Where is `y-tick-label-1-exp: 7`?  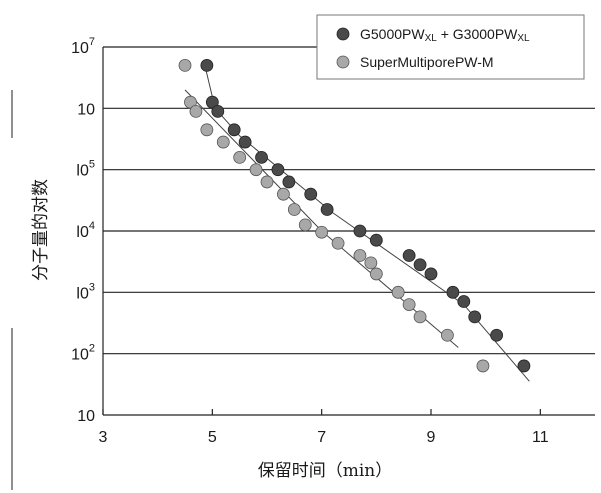
y-tick-label-1-exp: 7 is located at coordinates (92, 42).